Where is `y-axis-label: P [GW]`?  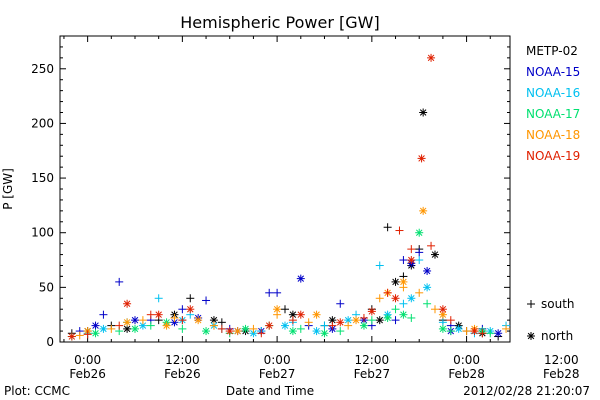
y-axis-label: P [GW] is located at coordinates (8, 189).